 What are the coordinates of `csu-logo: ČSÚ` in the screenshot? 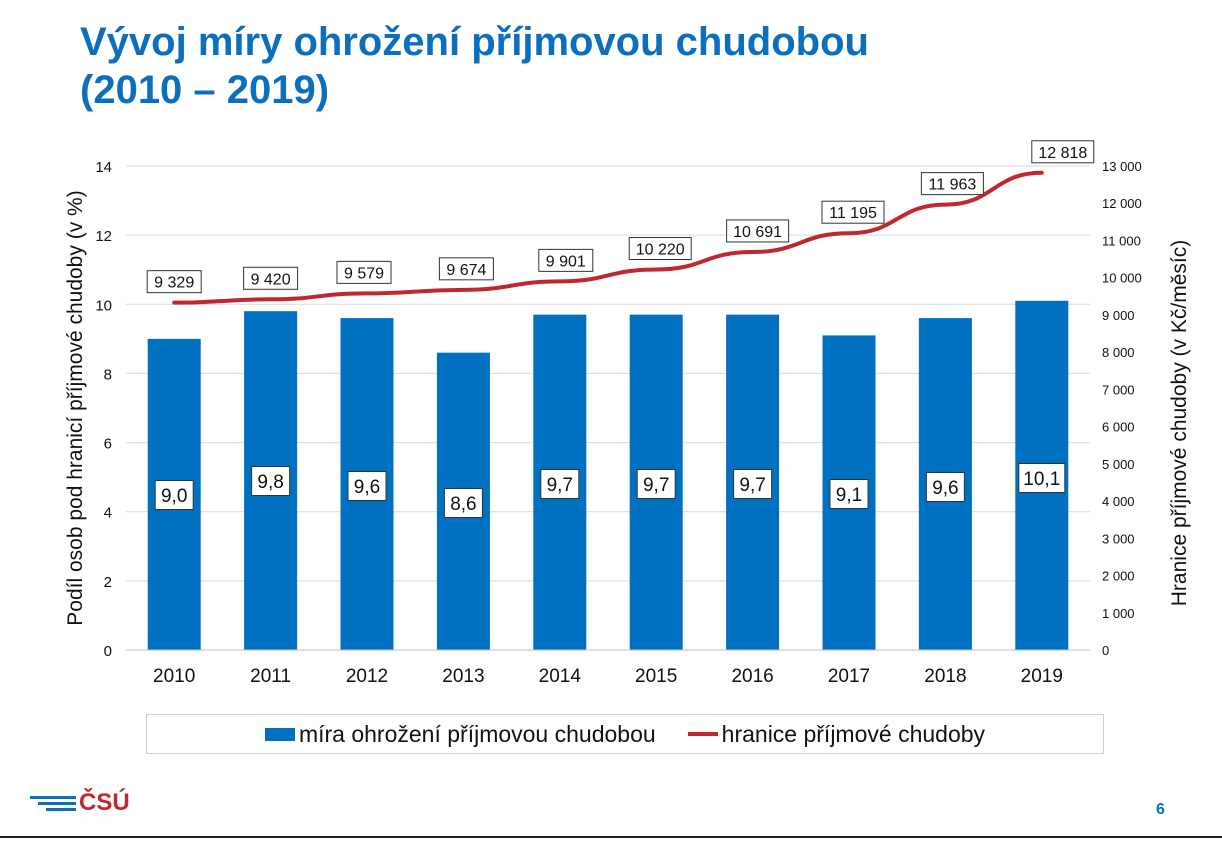 It's located at (80, 803).